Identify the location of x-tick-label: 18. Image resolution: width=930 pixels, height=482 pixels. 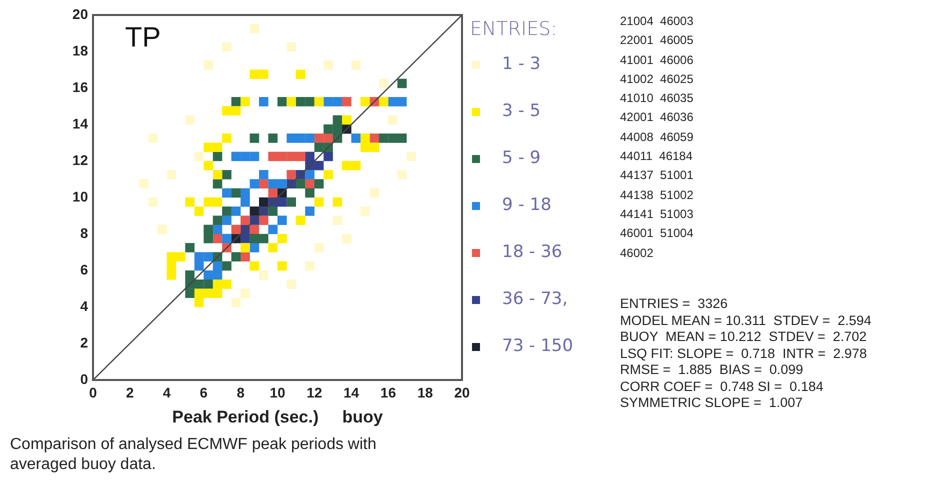
(425, 392).